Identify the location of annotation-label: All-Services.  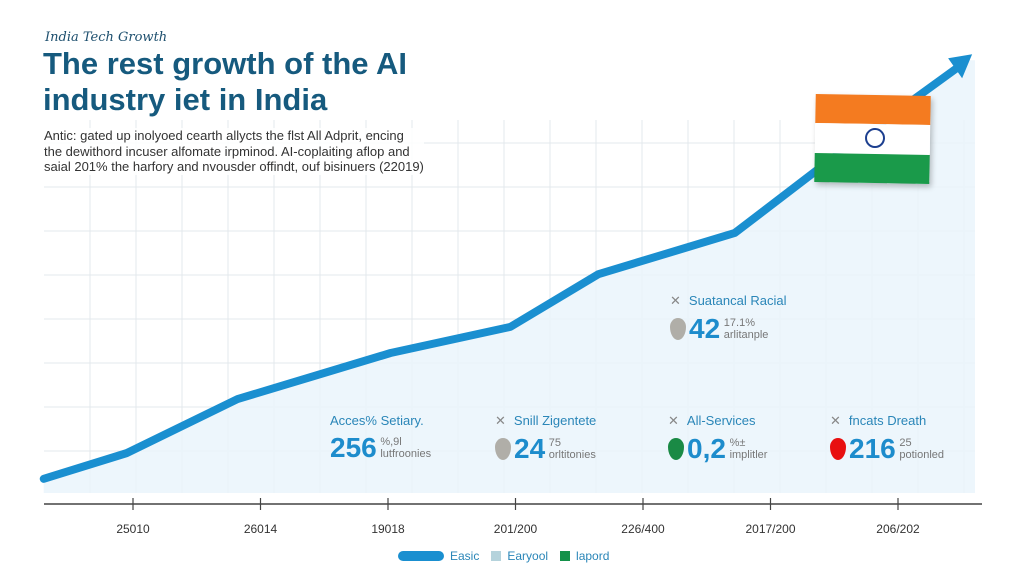
(721, 420).